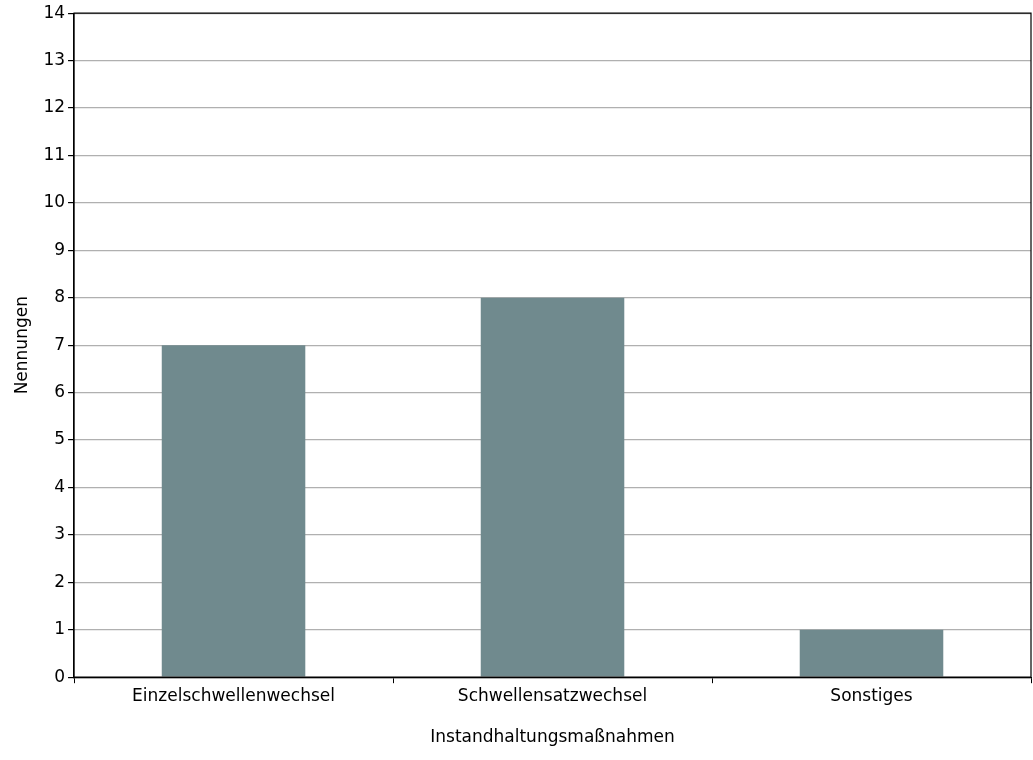  I want to click on x-tick-label: Einzelschwellenwechsel, so click(233, 694).